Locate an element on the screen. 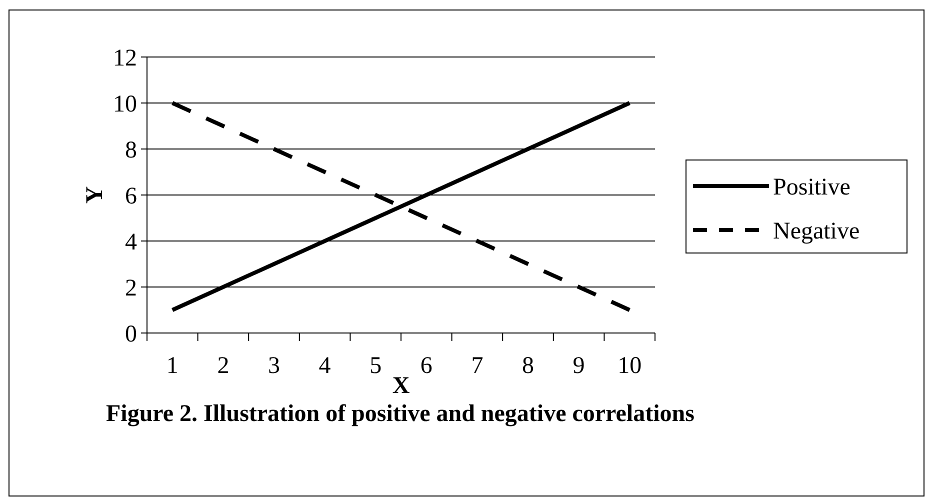  x-tick-label: 5 is located at coordinates (376, 366).